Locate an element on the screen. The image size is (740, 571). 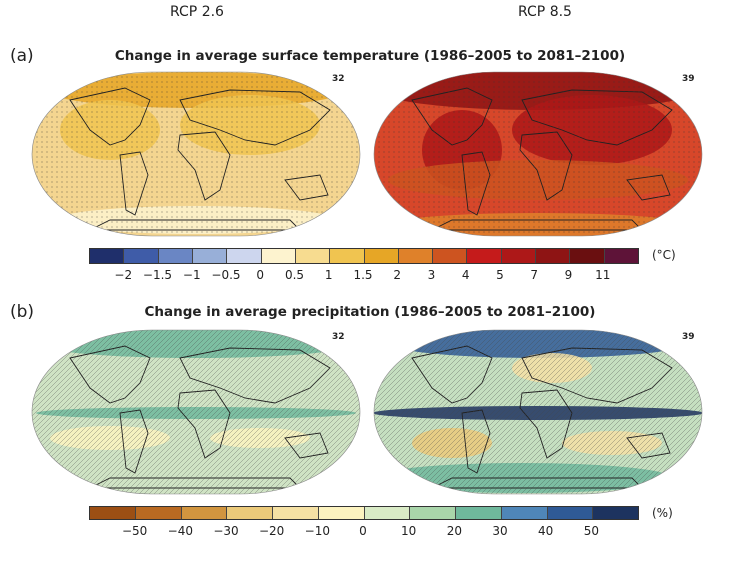
temperature-colorbar-ticks: −2 −1.5 −1 −0.5 0 0.5 1 1.5 2 3 4 5 7 9 11 is located at coordinates (363, 276).